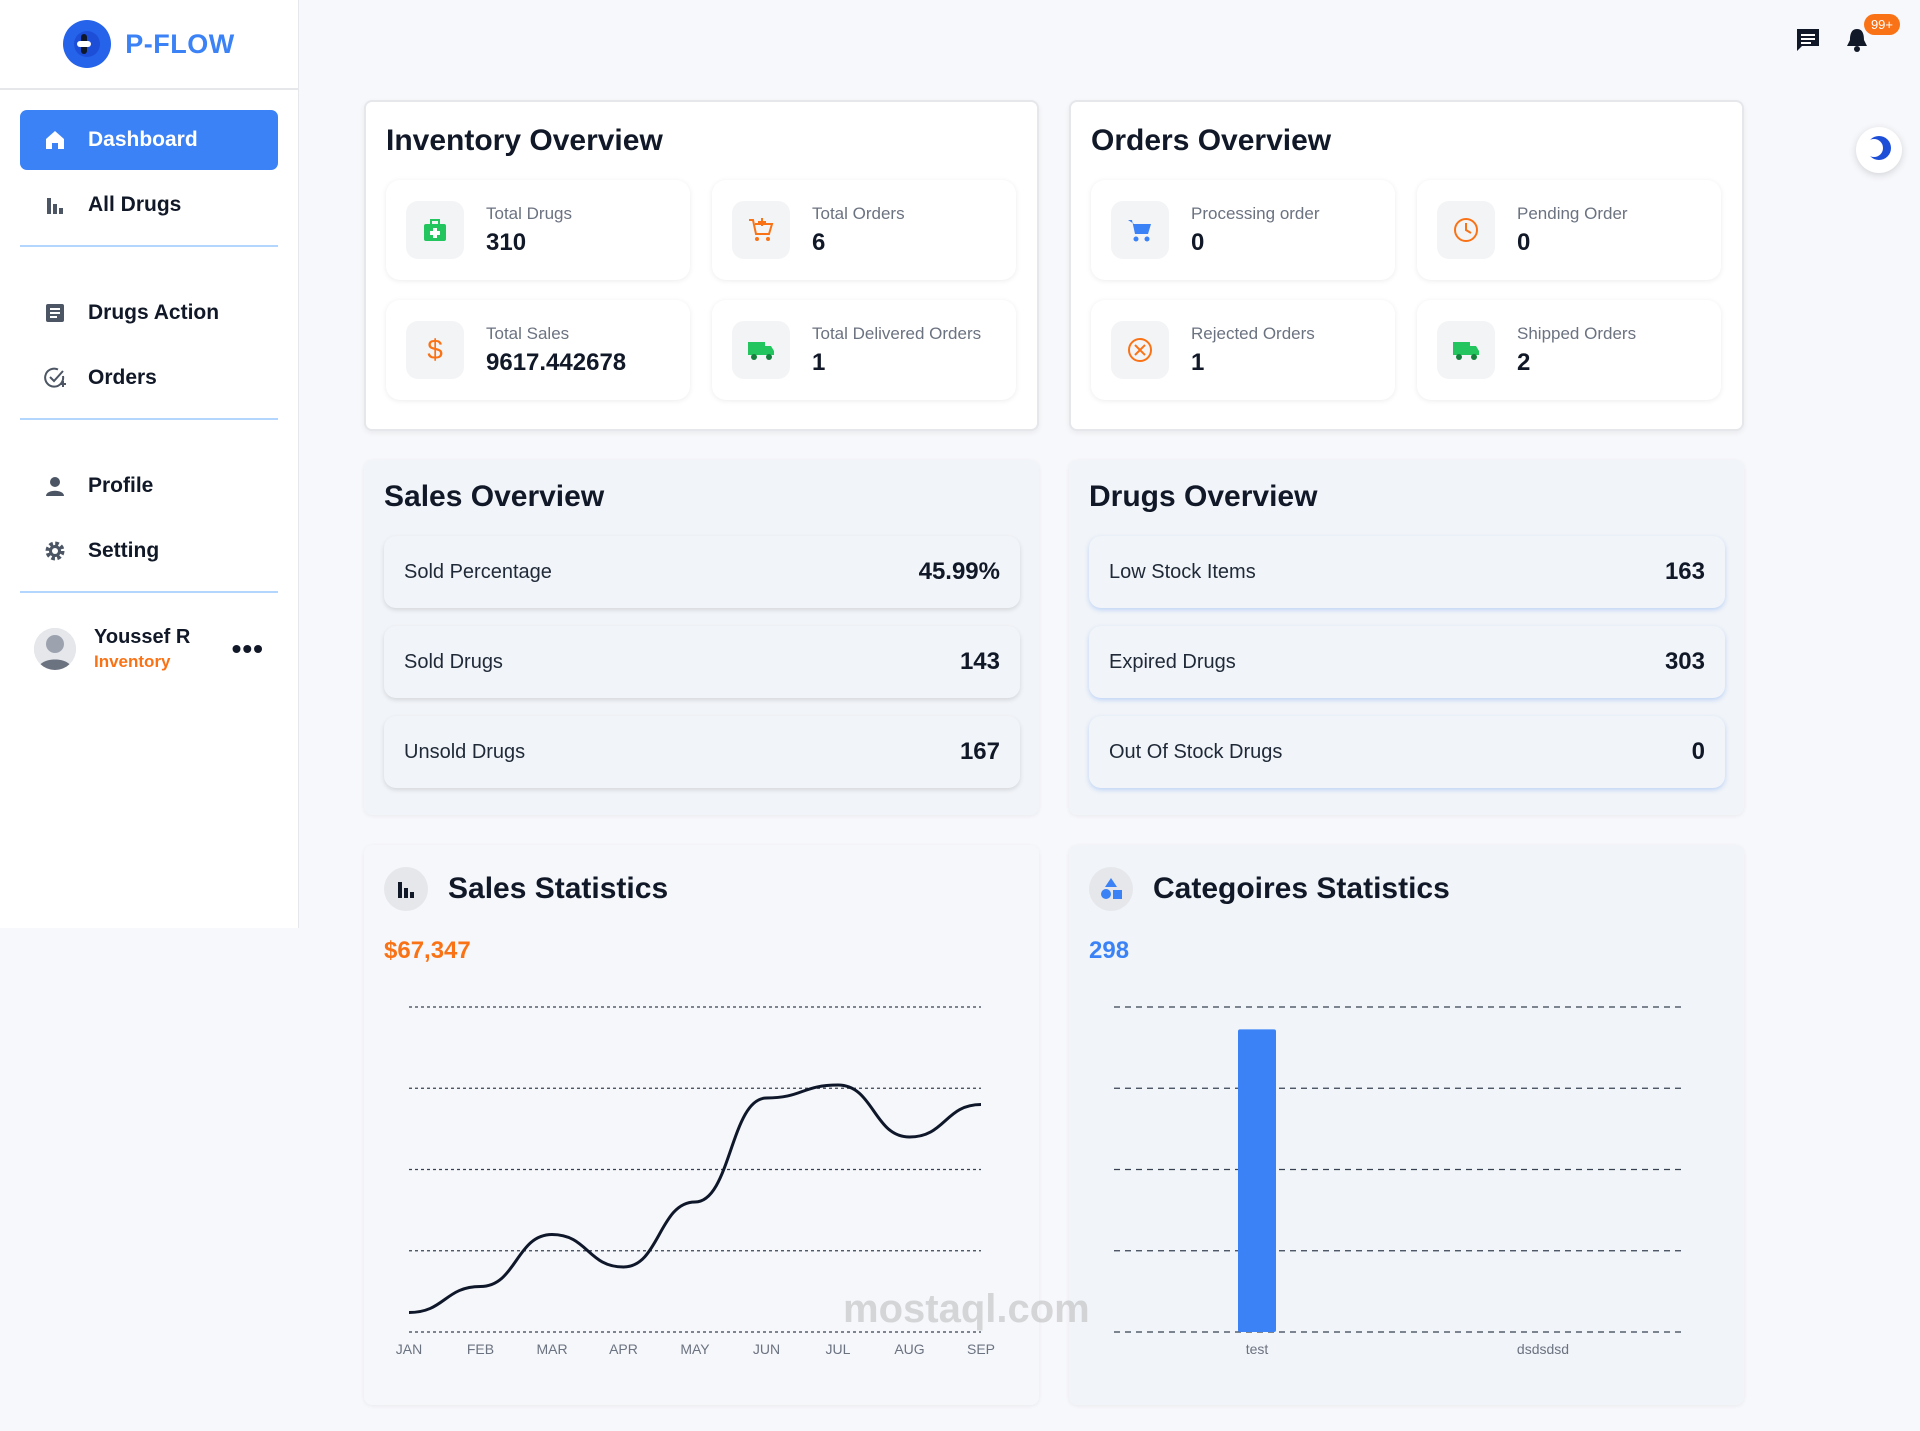 The width and height of the screenshot is (1920, 1431). I want to click on sidebar-item-label: Dashboard, so click(143, 139).